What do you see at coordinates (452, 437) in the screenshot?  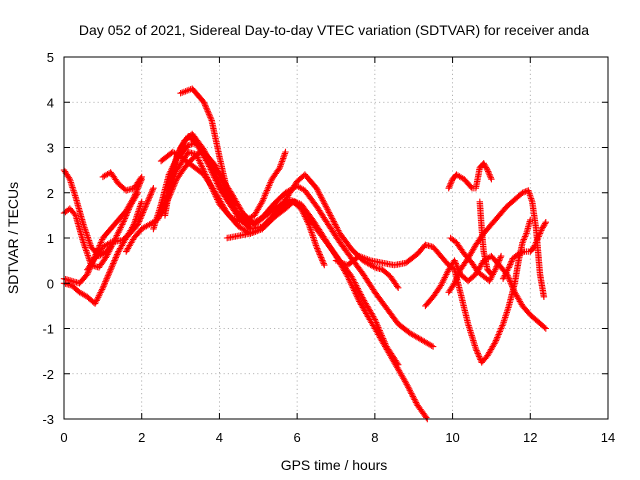 I see `x-tick-label: 10` at bounding box center [452, 437].